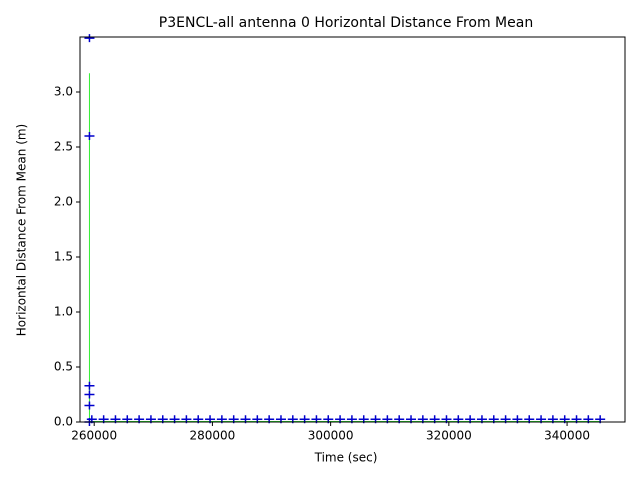  I want to click on x-tick-label: 320000, so click(449, 436).